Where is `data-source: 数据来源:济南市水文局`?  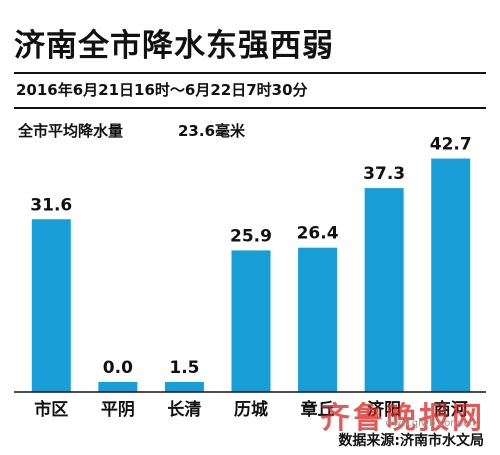
data-source: 数据来源:济南市水文局 is located at coordinates (411, 441).